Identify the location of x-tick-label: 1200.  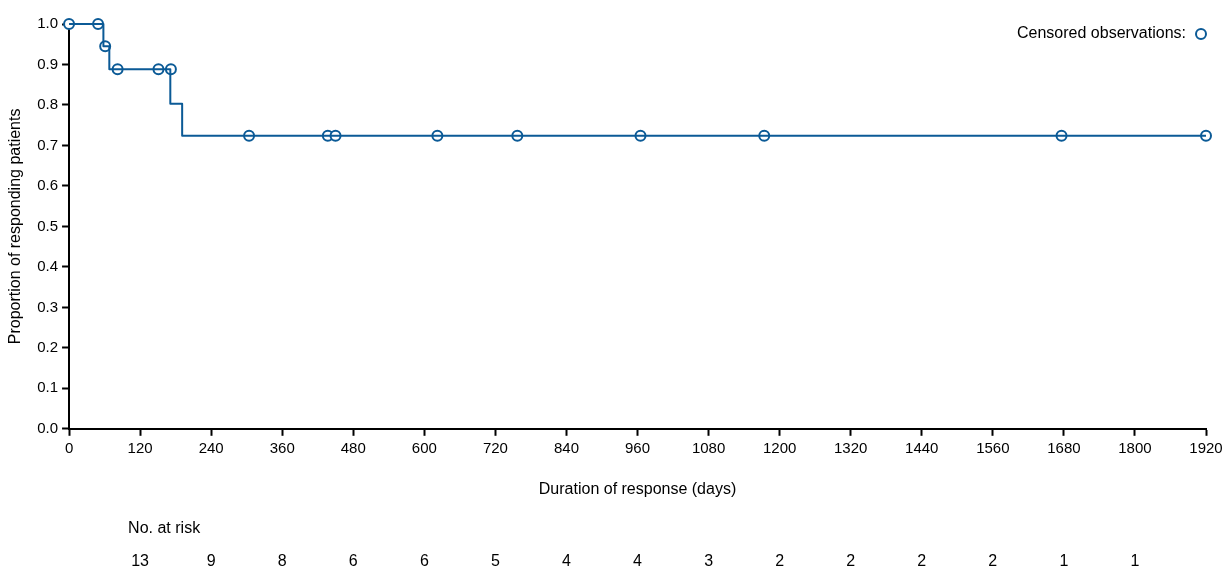
(779, 447).